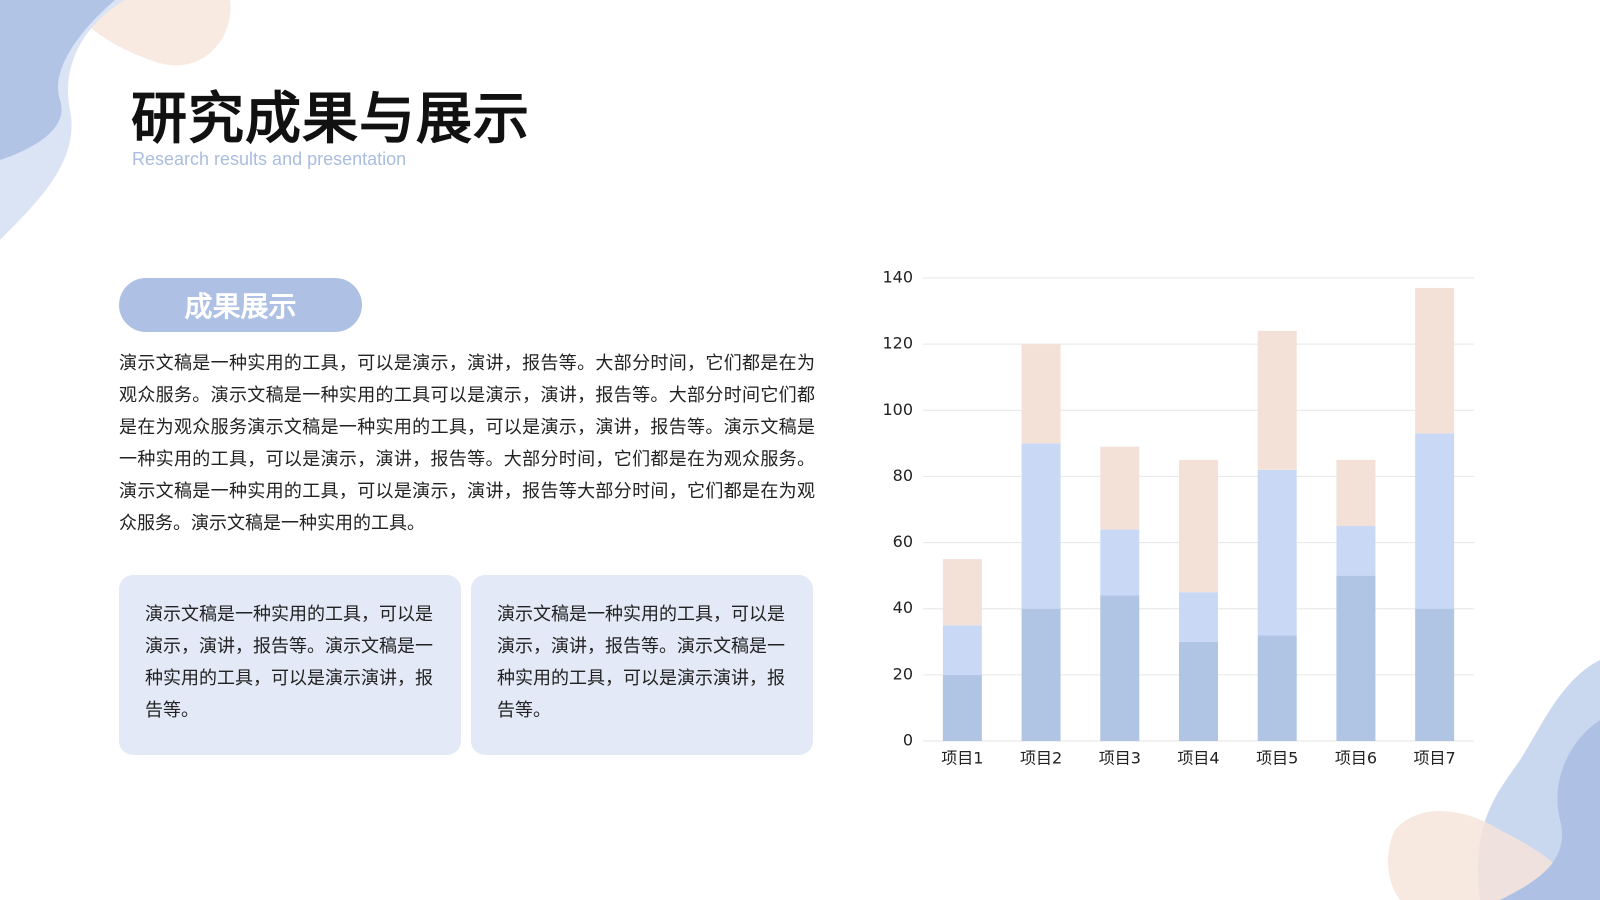  Describe the element at coordinates (1277, 758) in the screenshot. I see `x-tick-label: 项目5` at that location.